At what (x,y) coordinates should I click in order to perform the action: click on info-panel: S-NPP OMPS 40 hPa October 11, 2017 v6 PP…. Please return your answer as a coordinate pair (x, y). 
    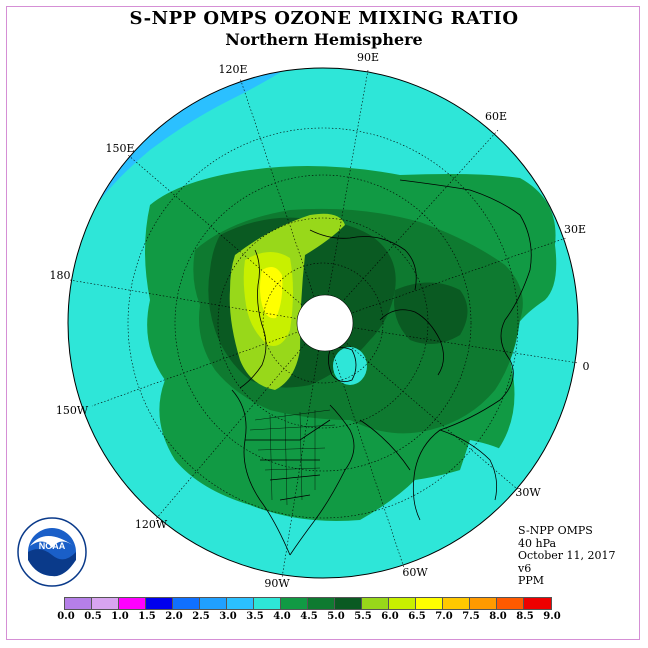
    Looking at the image, I should click on (567, 556).